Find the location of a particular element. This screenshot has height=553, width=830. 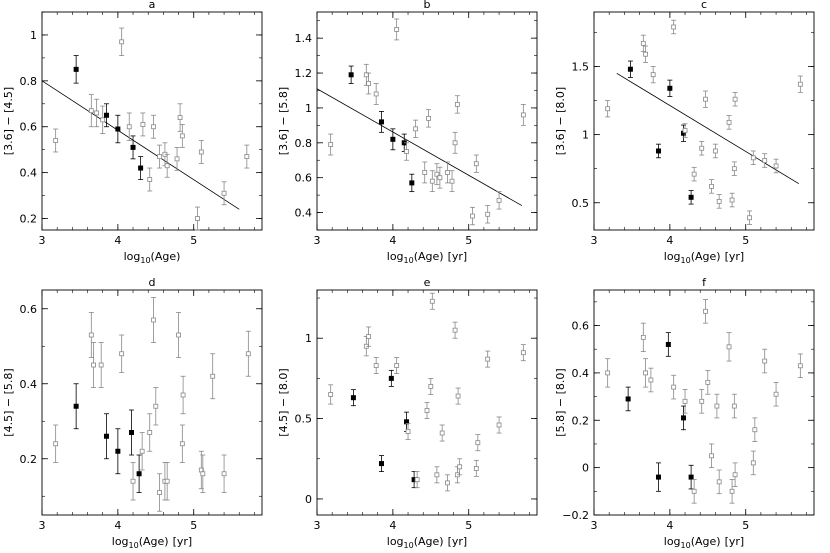

x-axis-label: log10(Age) is located at coordinates (152, 257).